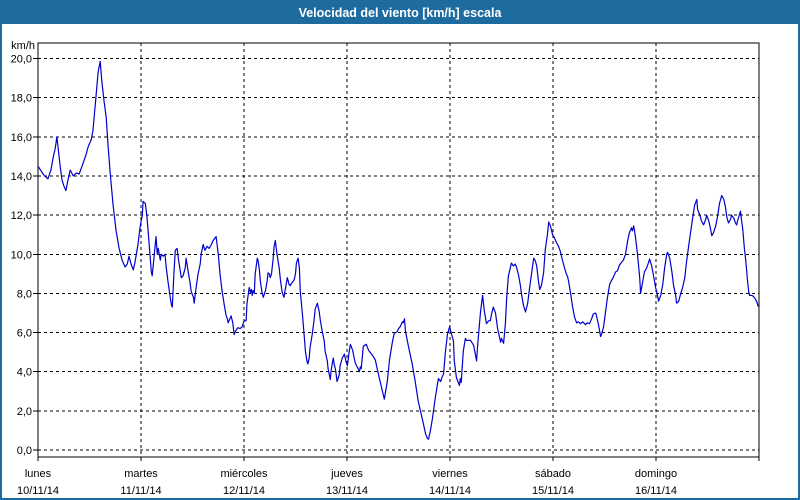 Image resolution: width=800 pixels, height=500 pixels. What do you see at coordinates (38, 474) in the screenshot?
I see `x-day-label: lunes` at bounding box center [38, 474].